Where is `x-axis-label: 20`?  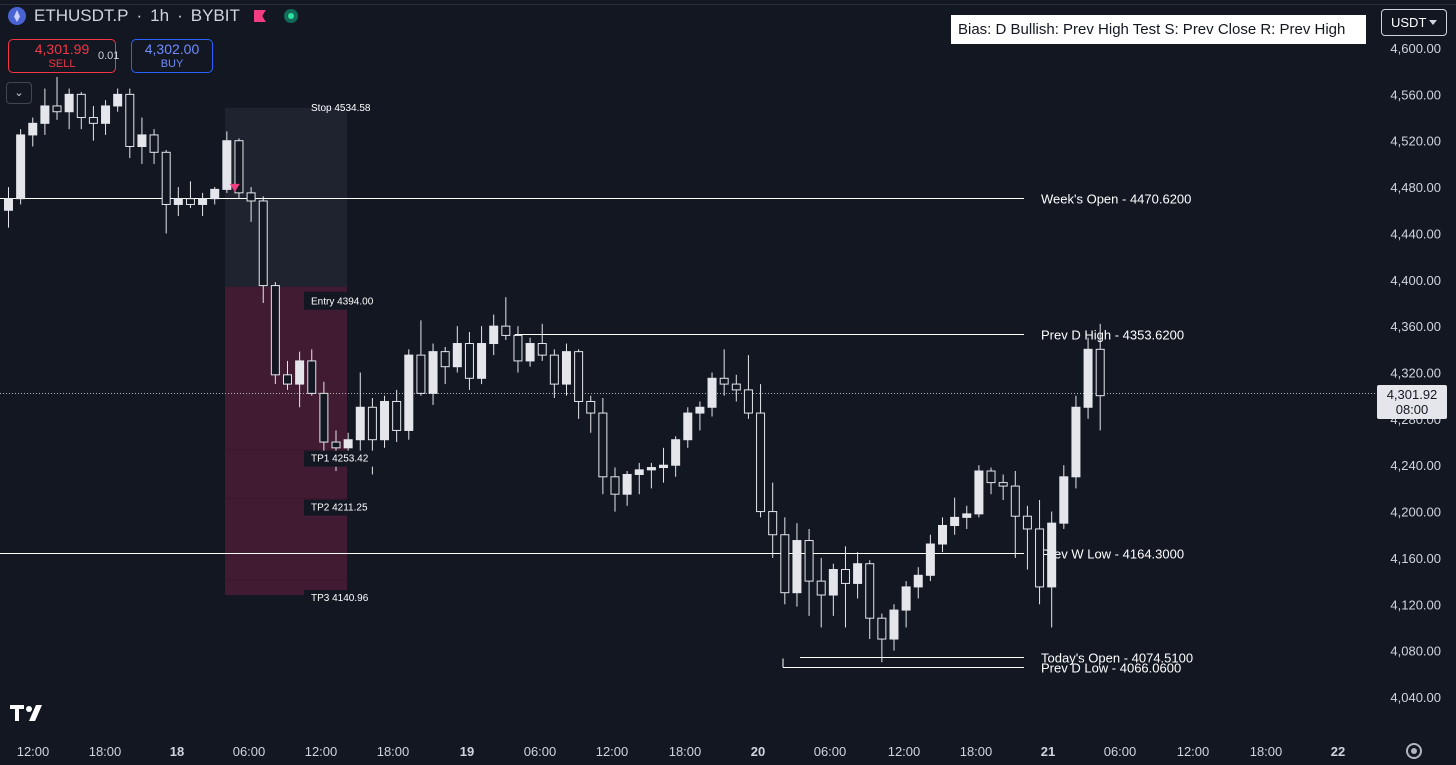 x-axis-label: 20 is located at coordinates (758, 751).